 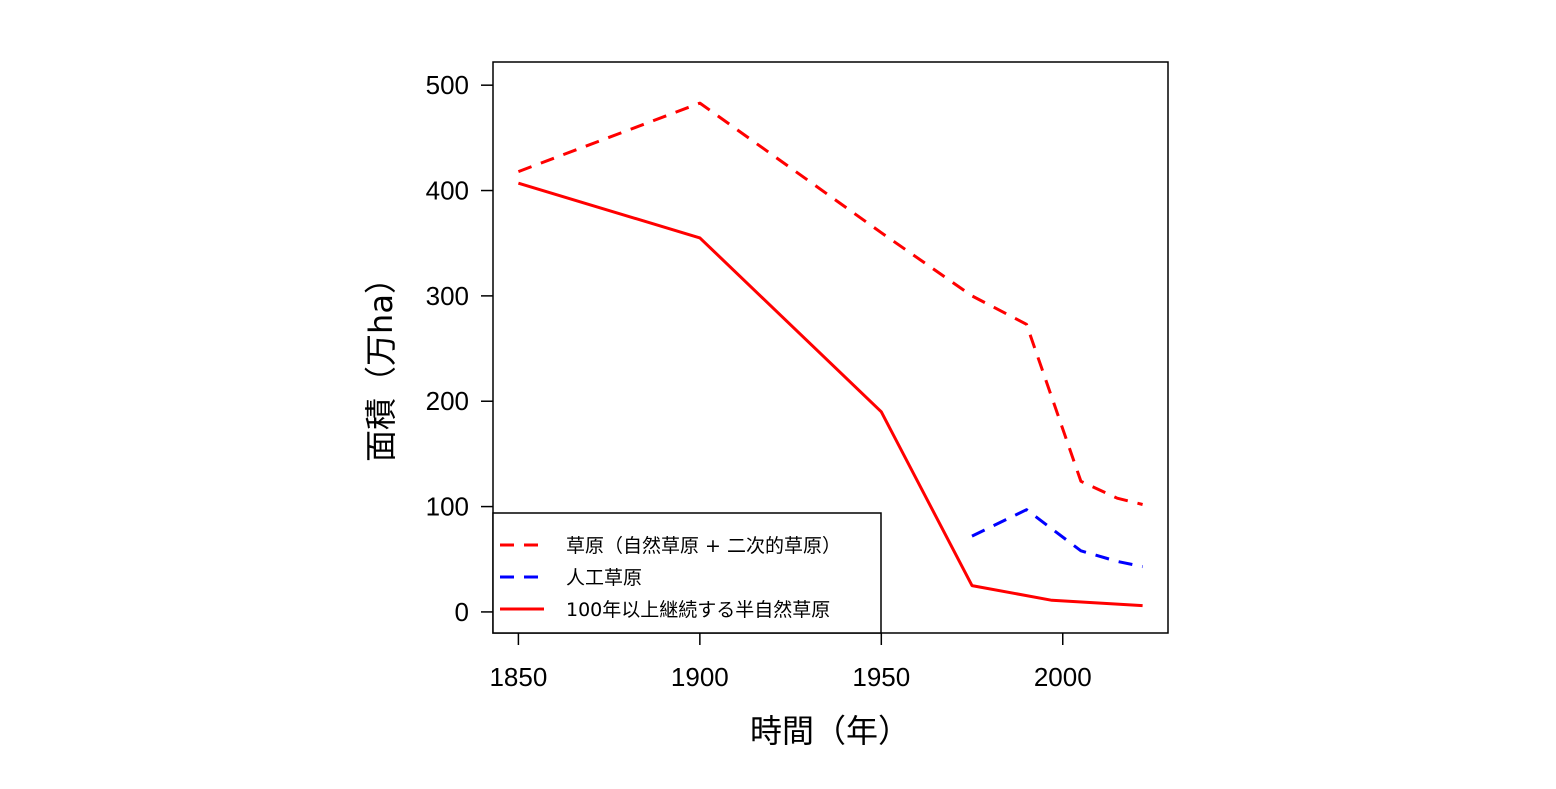 I want to click on y-axis-title: 面積（万ha）, so click(x=381, y=362).